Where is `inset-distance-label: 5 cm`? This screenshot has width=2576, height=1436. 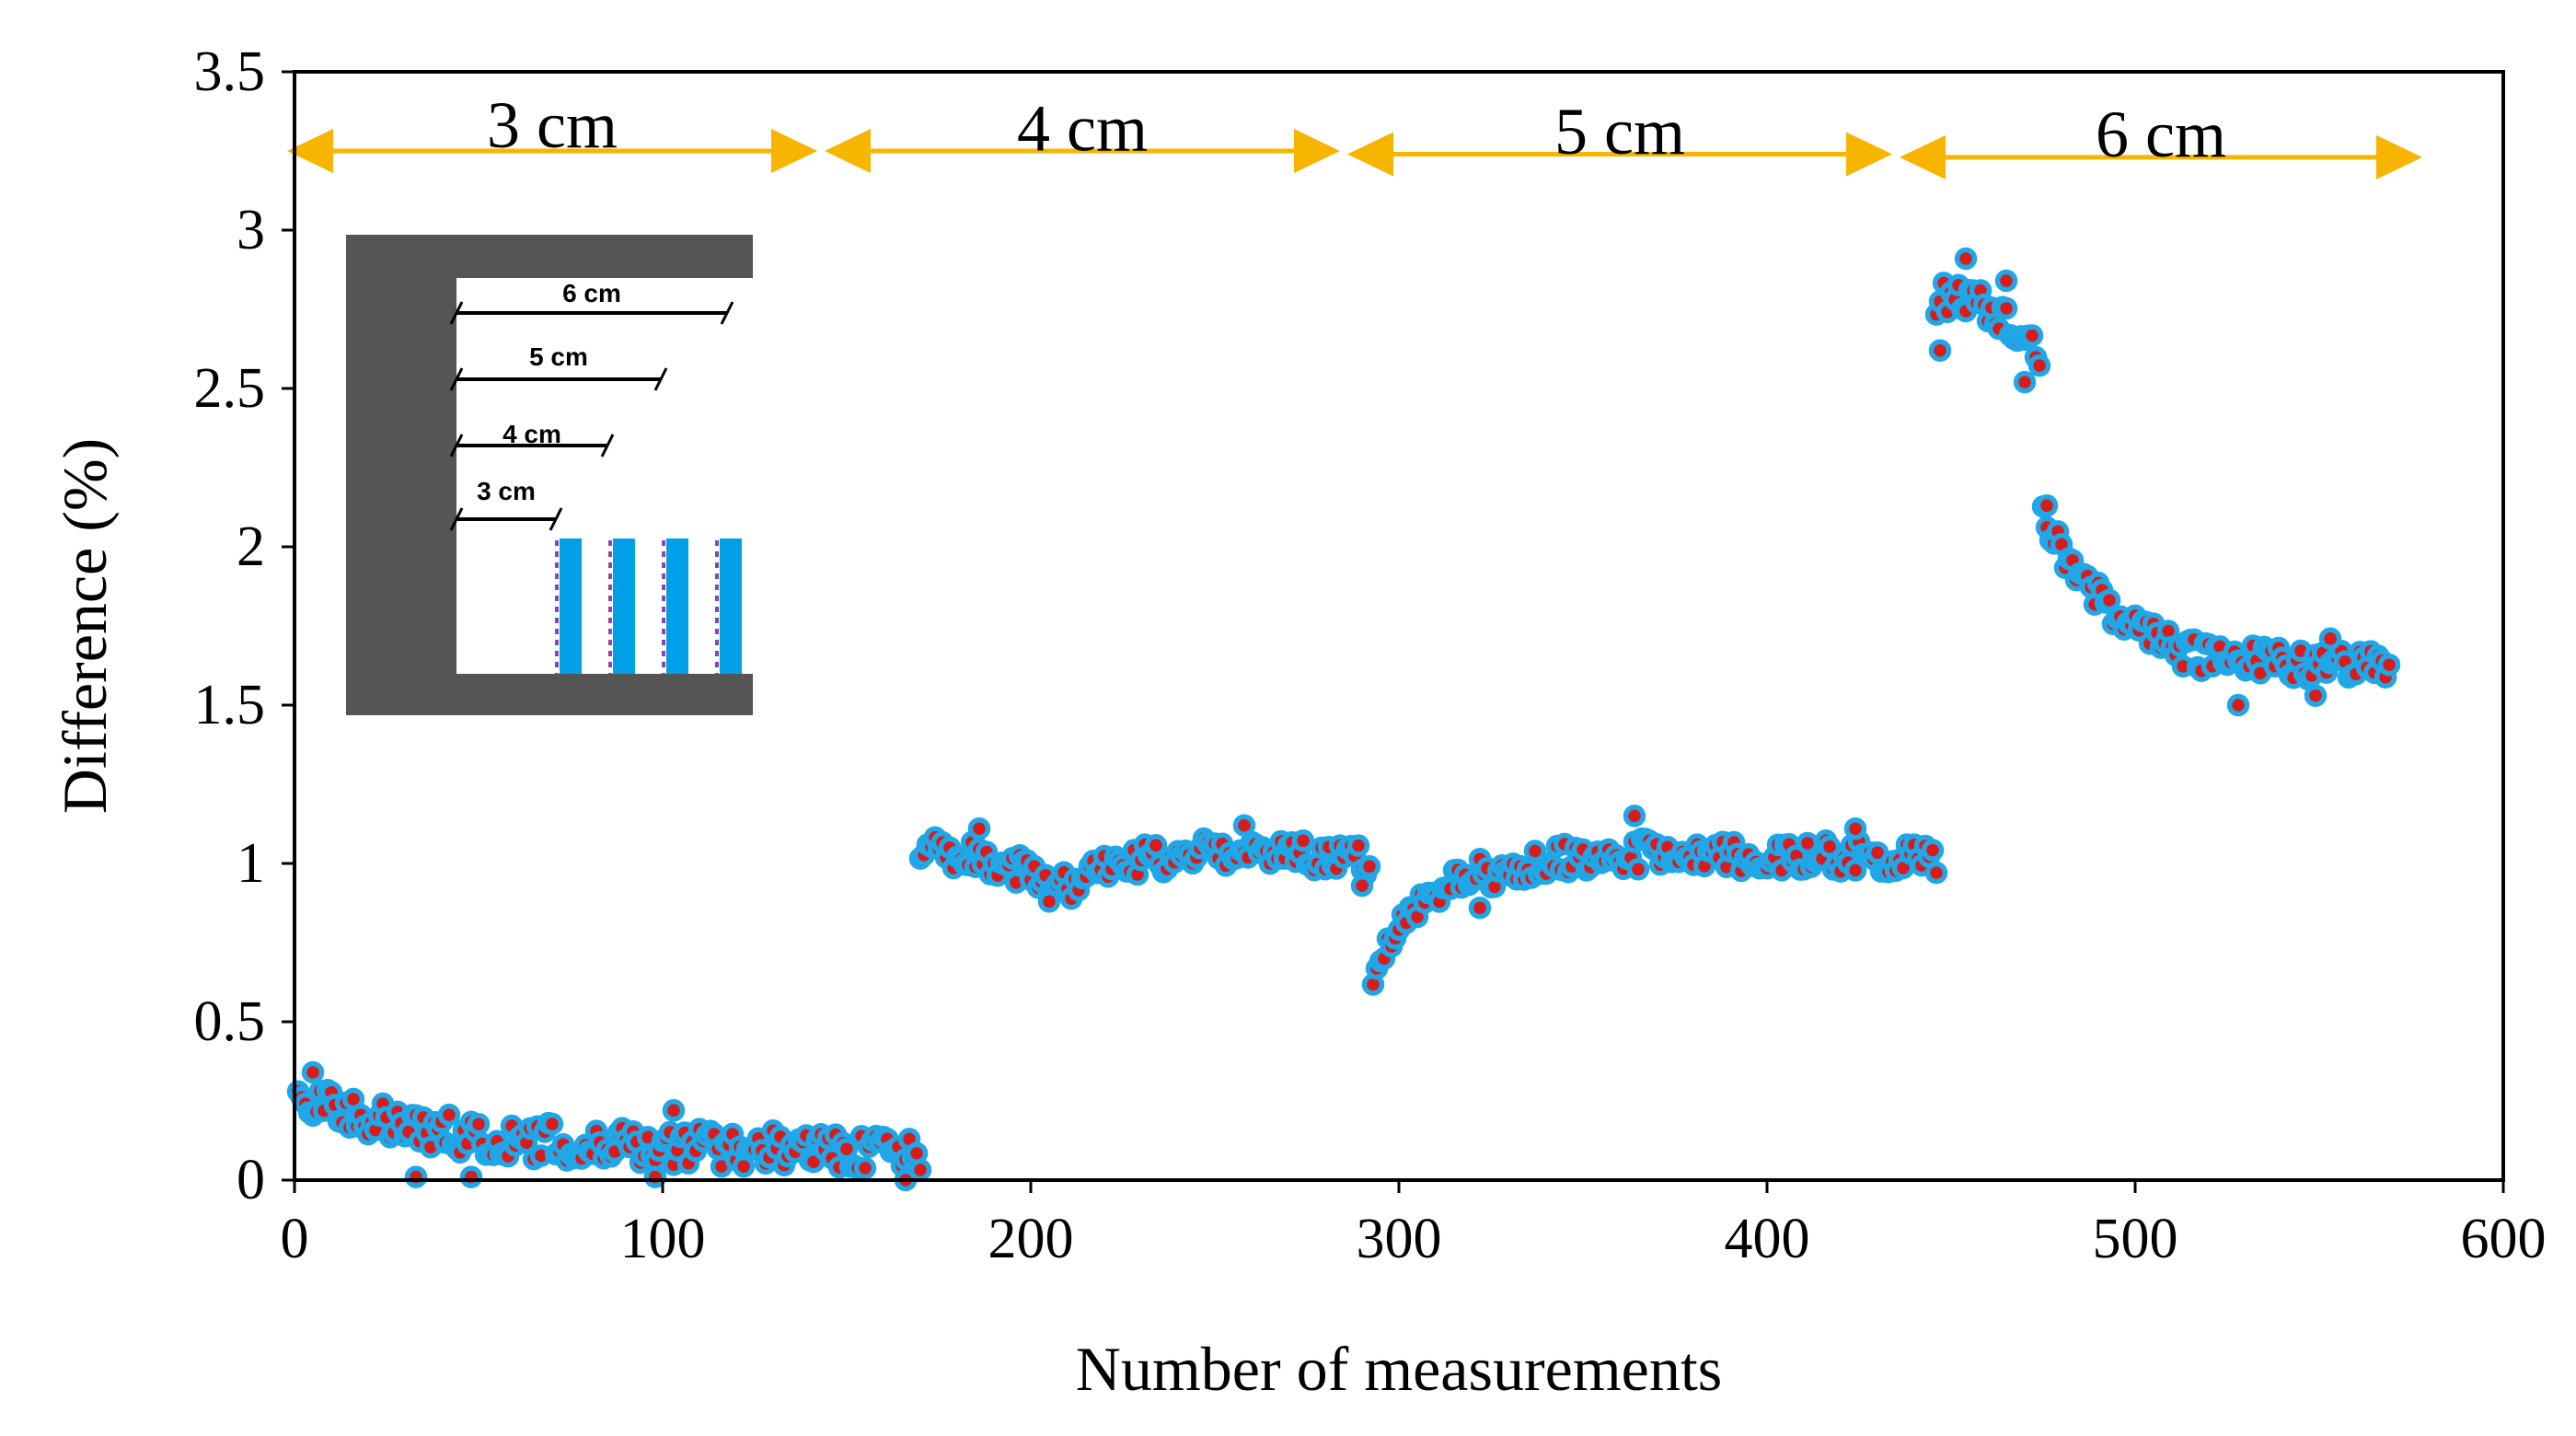 inset-distance-label: 5 cm is located at coordinates (558, 356).